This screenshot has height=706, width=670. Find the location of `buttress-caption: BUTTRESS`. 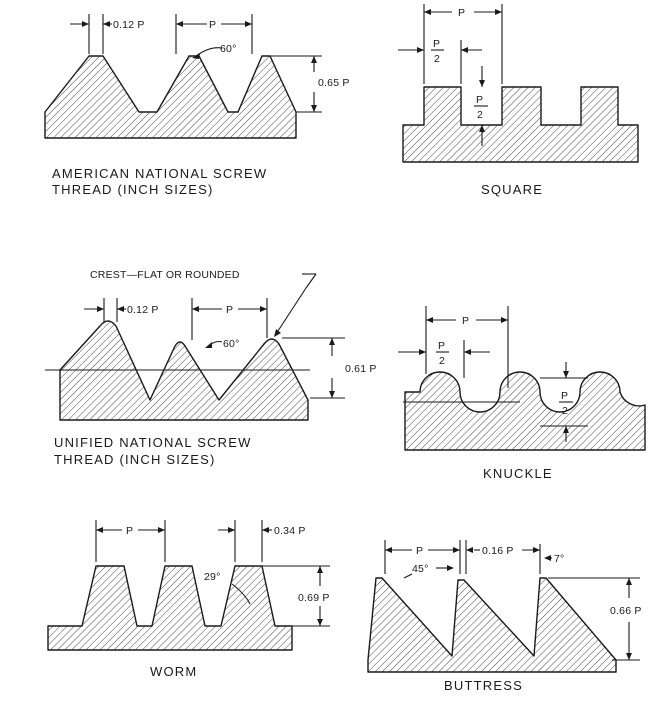

buttress-caption: BUTTRESS is located at coordinates (483, 685).